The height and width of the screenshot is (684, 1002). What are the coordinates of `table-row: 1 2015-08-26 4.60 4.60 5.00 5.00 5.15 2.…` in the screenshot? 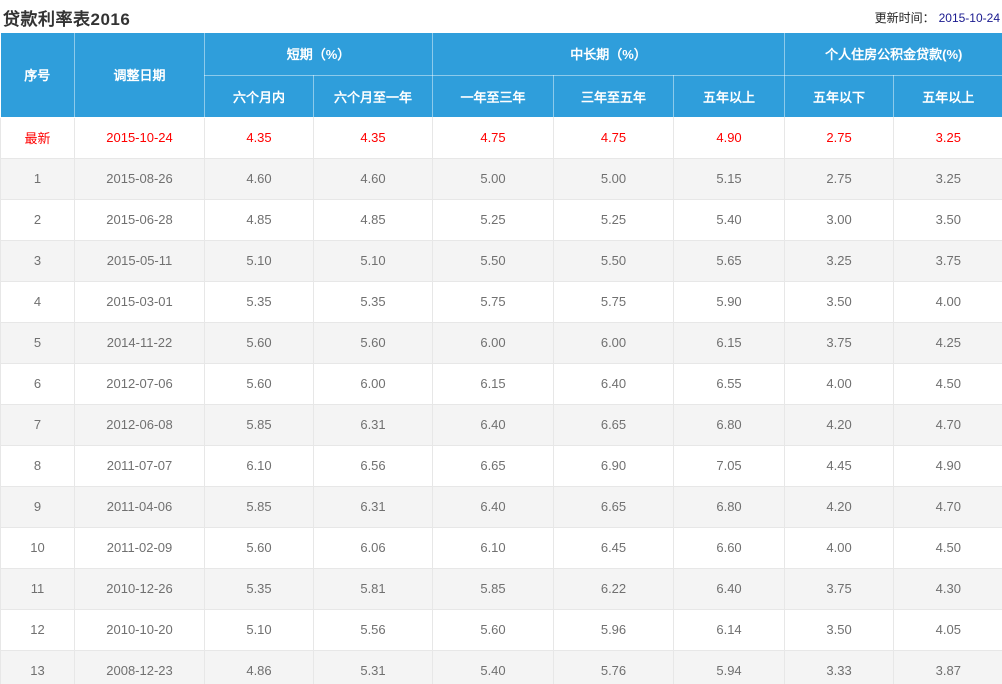 It's located at (501, 179).